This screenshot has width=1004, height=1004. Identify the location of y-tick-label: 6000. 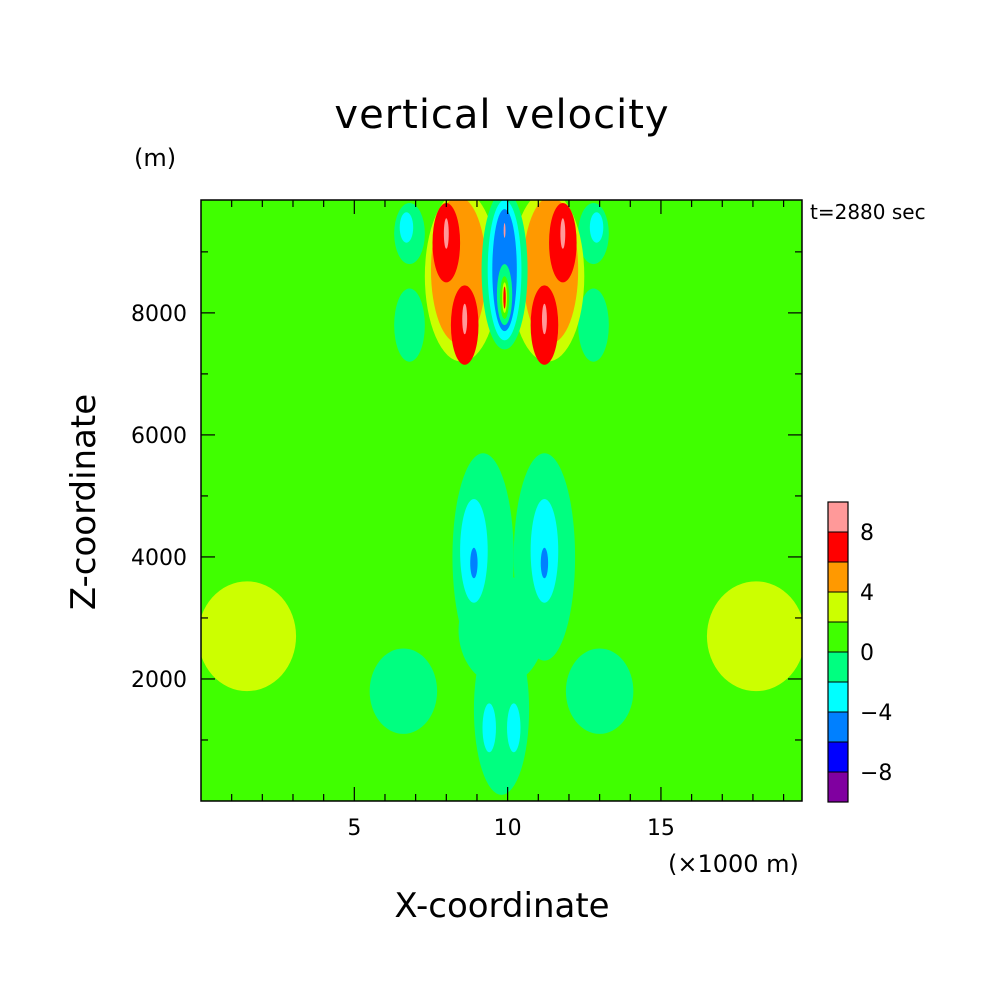
(159, 436).